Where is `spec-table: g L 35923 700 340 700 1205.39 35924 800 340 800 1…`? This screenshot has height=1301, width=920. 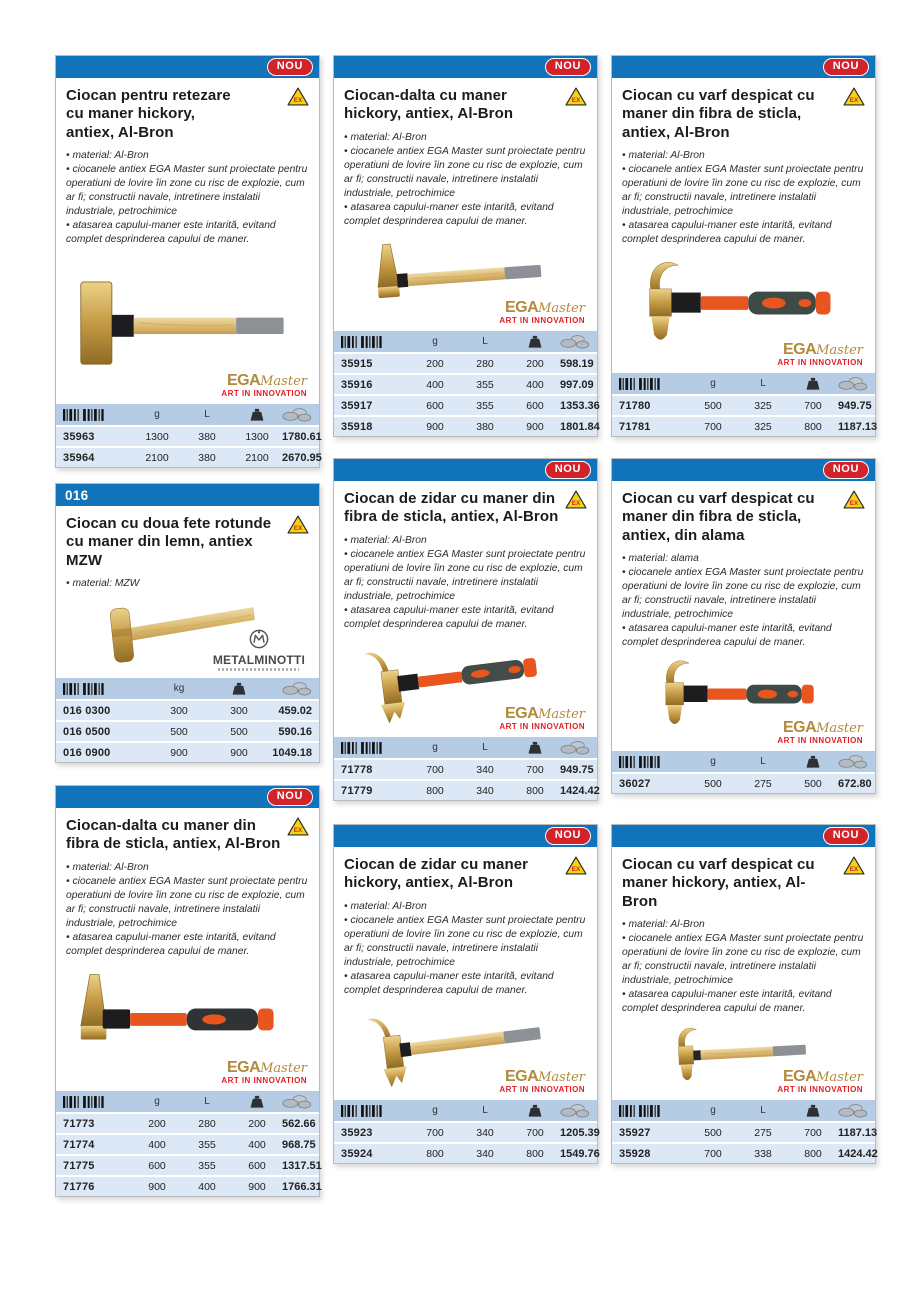 spec-table: g L 35923 700 340 700 1205.39 35924 800 340 800 1… is located at coordinates (467, 1131).